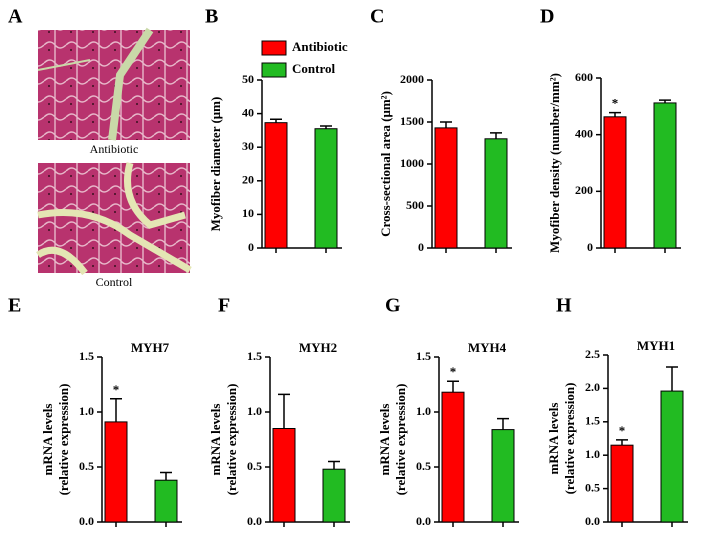 This screenshot has width=709, height=533. Describe the element at coordinates (547, 17) in the screenshot. I see `panel-letter: D` at that location.